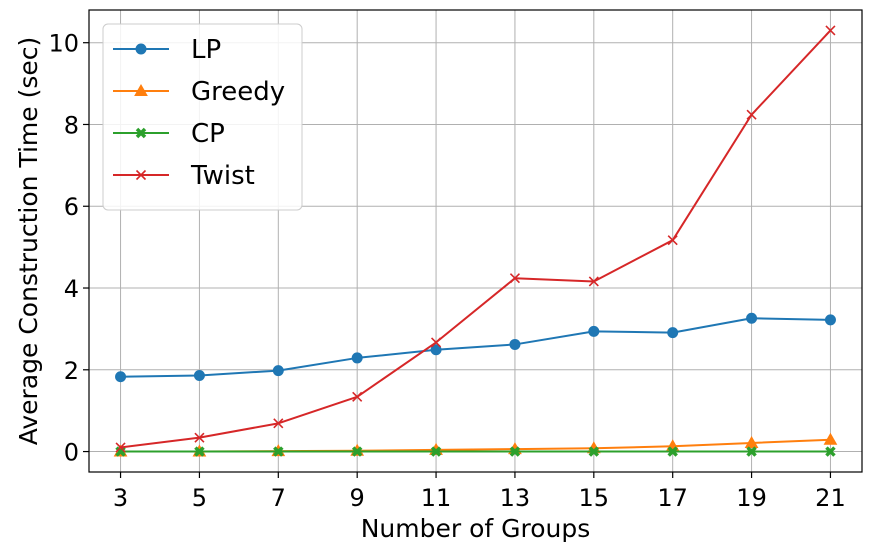  I want to click on legend-label-greedy: Greedy, so click(238, 92).